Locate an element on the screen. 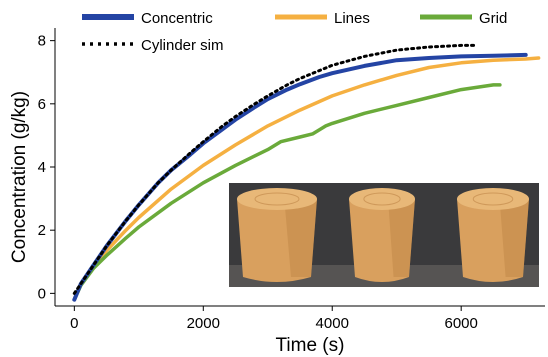 The width and height of the screenshot is (548, 357). sample-grid is located at coordinates (493, 235).